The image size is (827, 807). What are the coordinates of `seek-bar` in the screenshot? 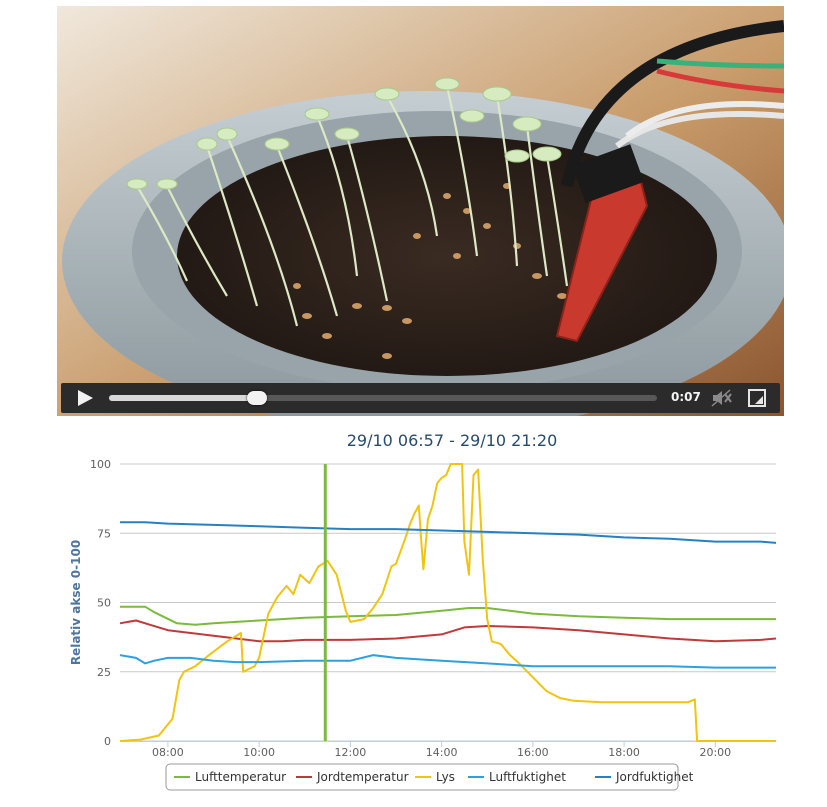 It's located at (383, 398).